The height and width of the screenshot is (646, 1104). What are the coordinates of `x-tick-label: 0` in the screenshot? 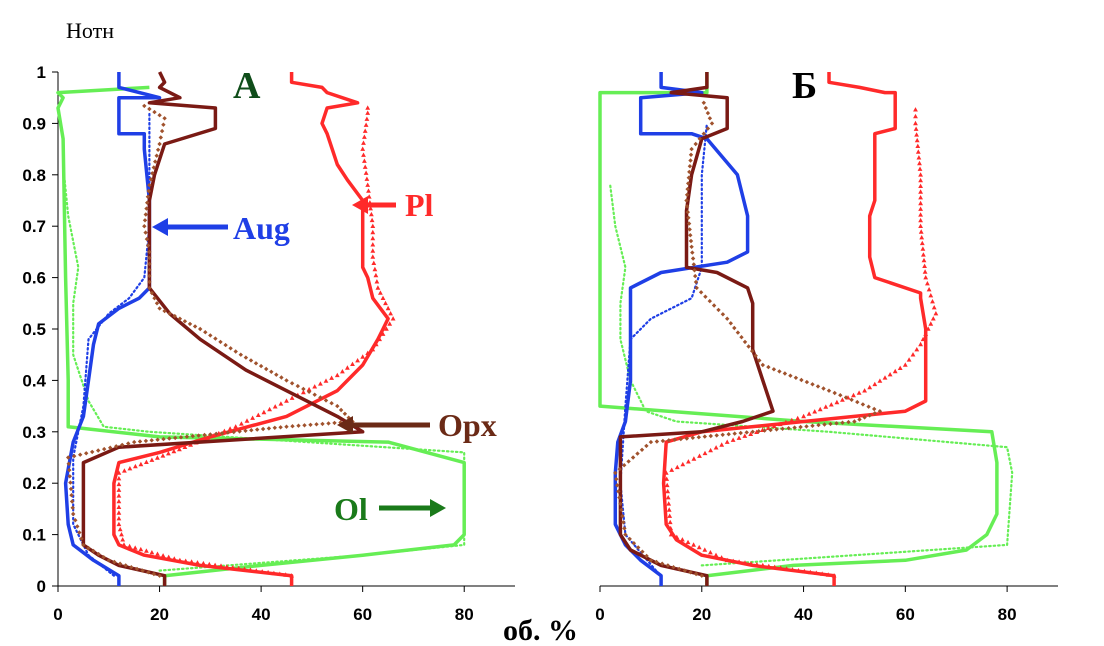 It's located at (57, 614).